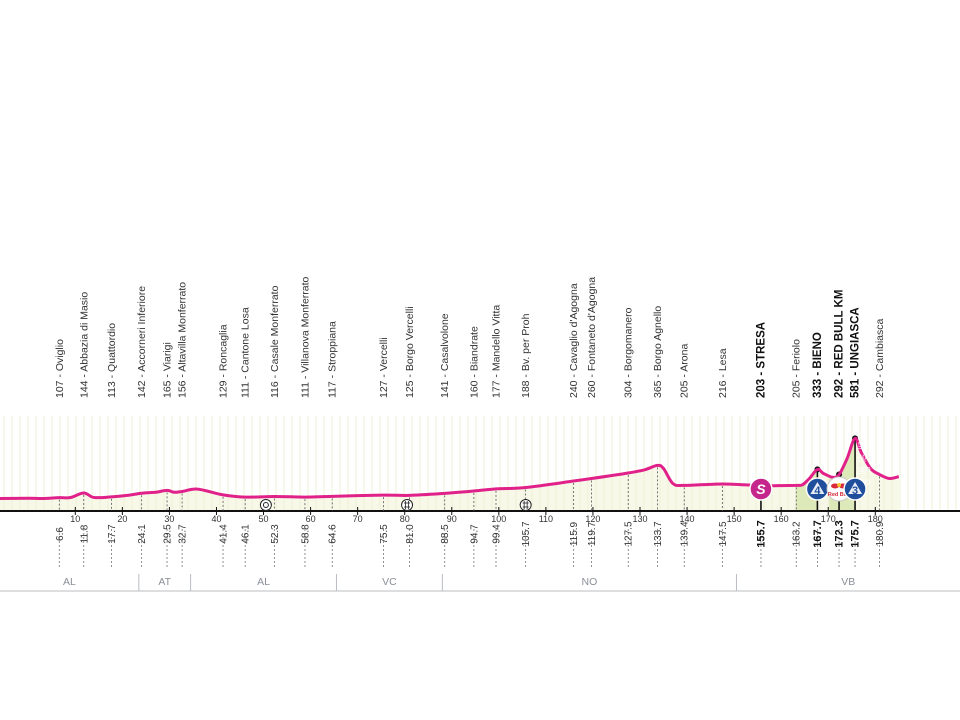 The image size is (960, 720). What do you see at coordinates (168, 370) in the screenshot?
I see `waypoint-label: 165 - Viarigi` at bounding box center [168, 370].